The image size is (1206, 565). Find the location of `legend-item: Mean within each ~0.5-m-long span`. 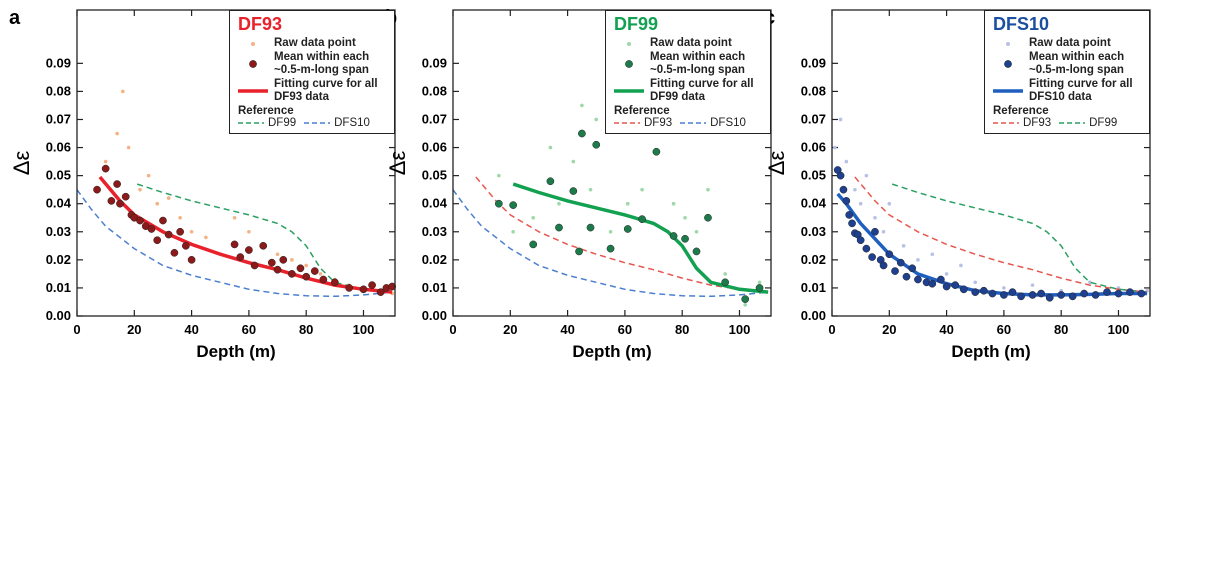

legend-item: Mean within each ~0.5-m-long span is located at coordinates (313, 64).